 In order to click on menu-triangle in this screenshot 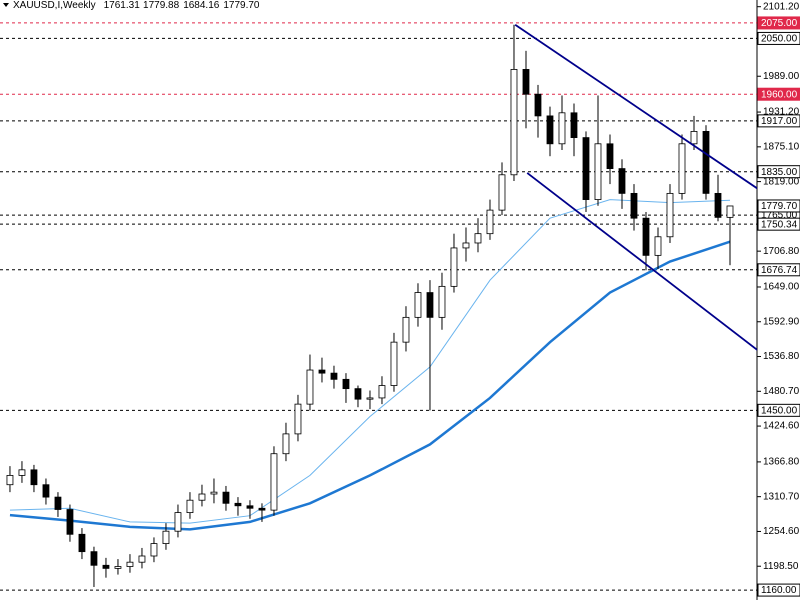, I will do `click(6, 5)`.